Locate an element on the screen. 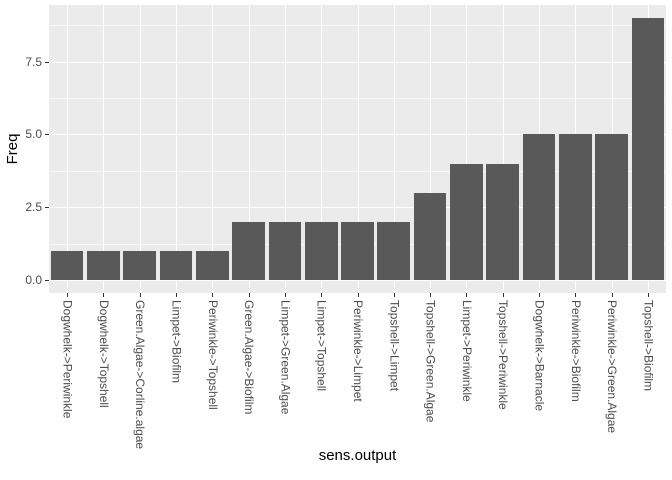  x-tick-label: Limpet->Biofilm is located at coordinates (176, 342).